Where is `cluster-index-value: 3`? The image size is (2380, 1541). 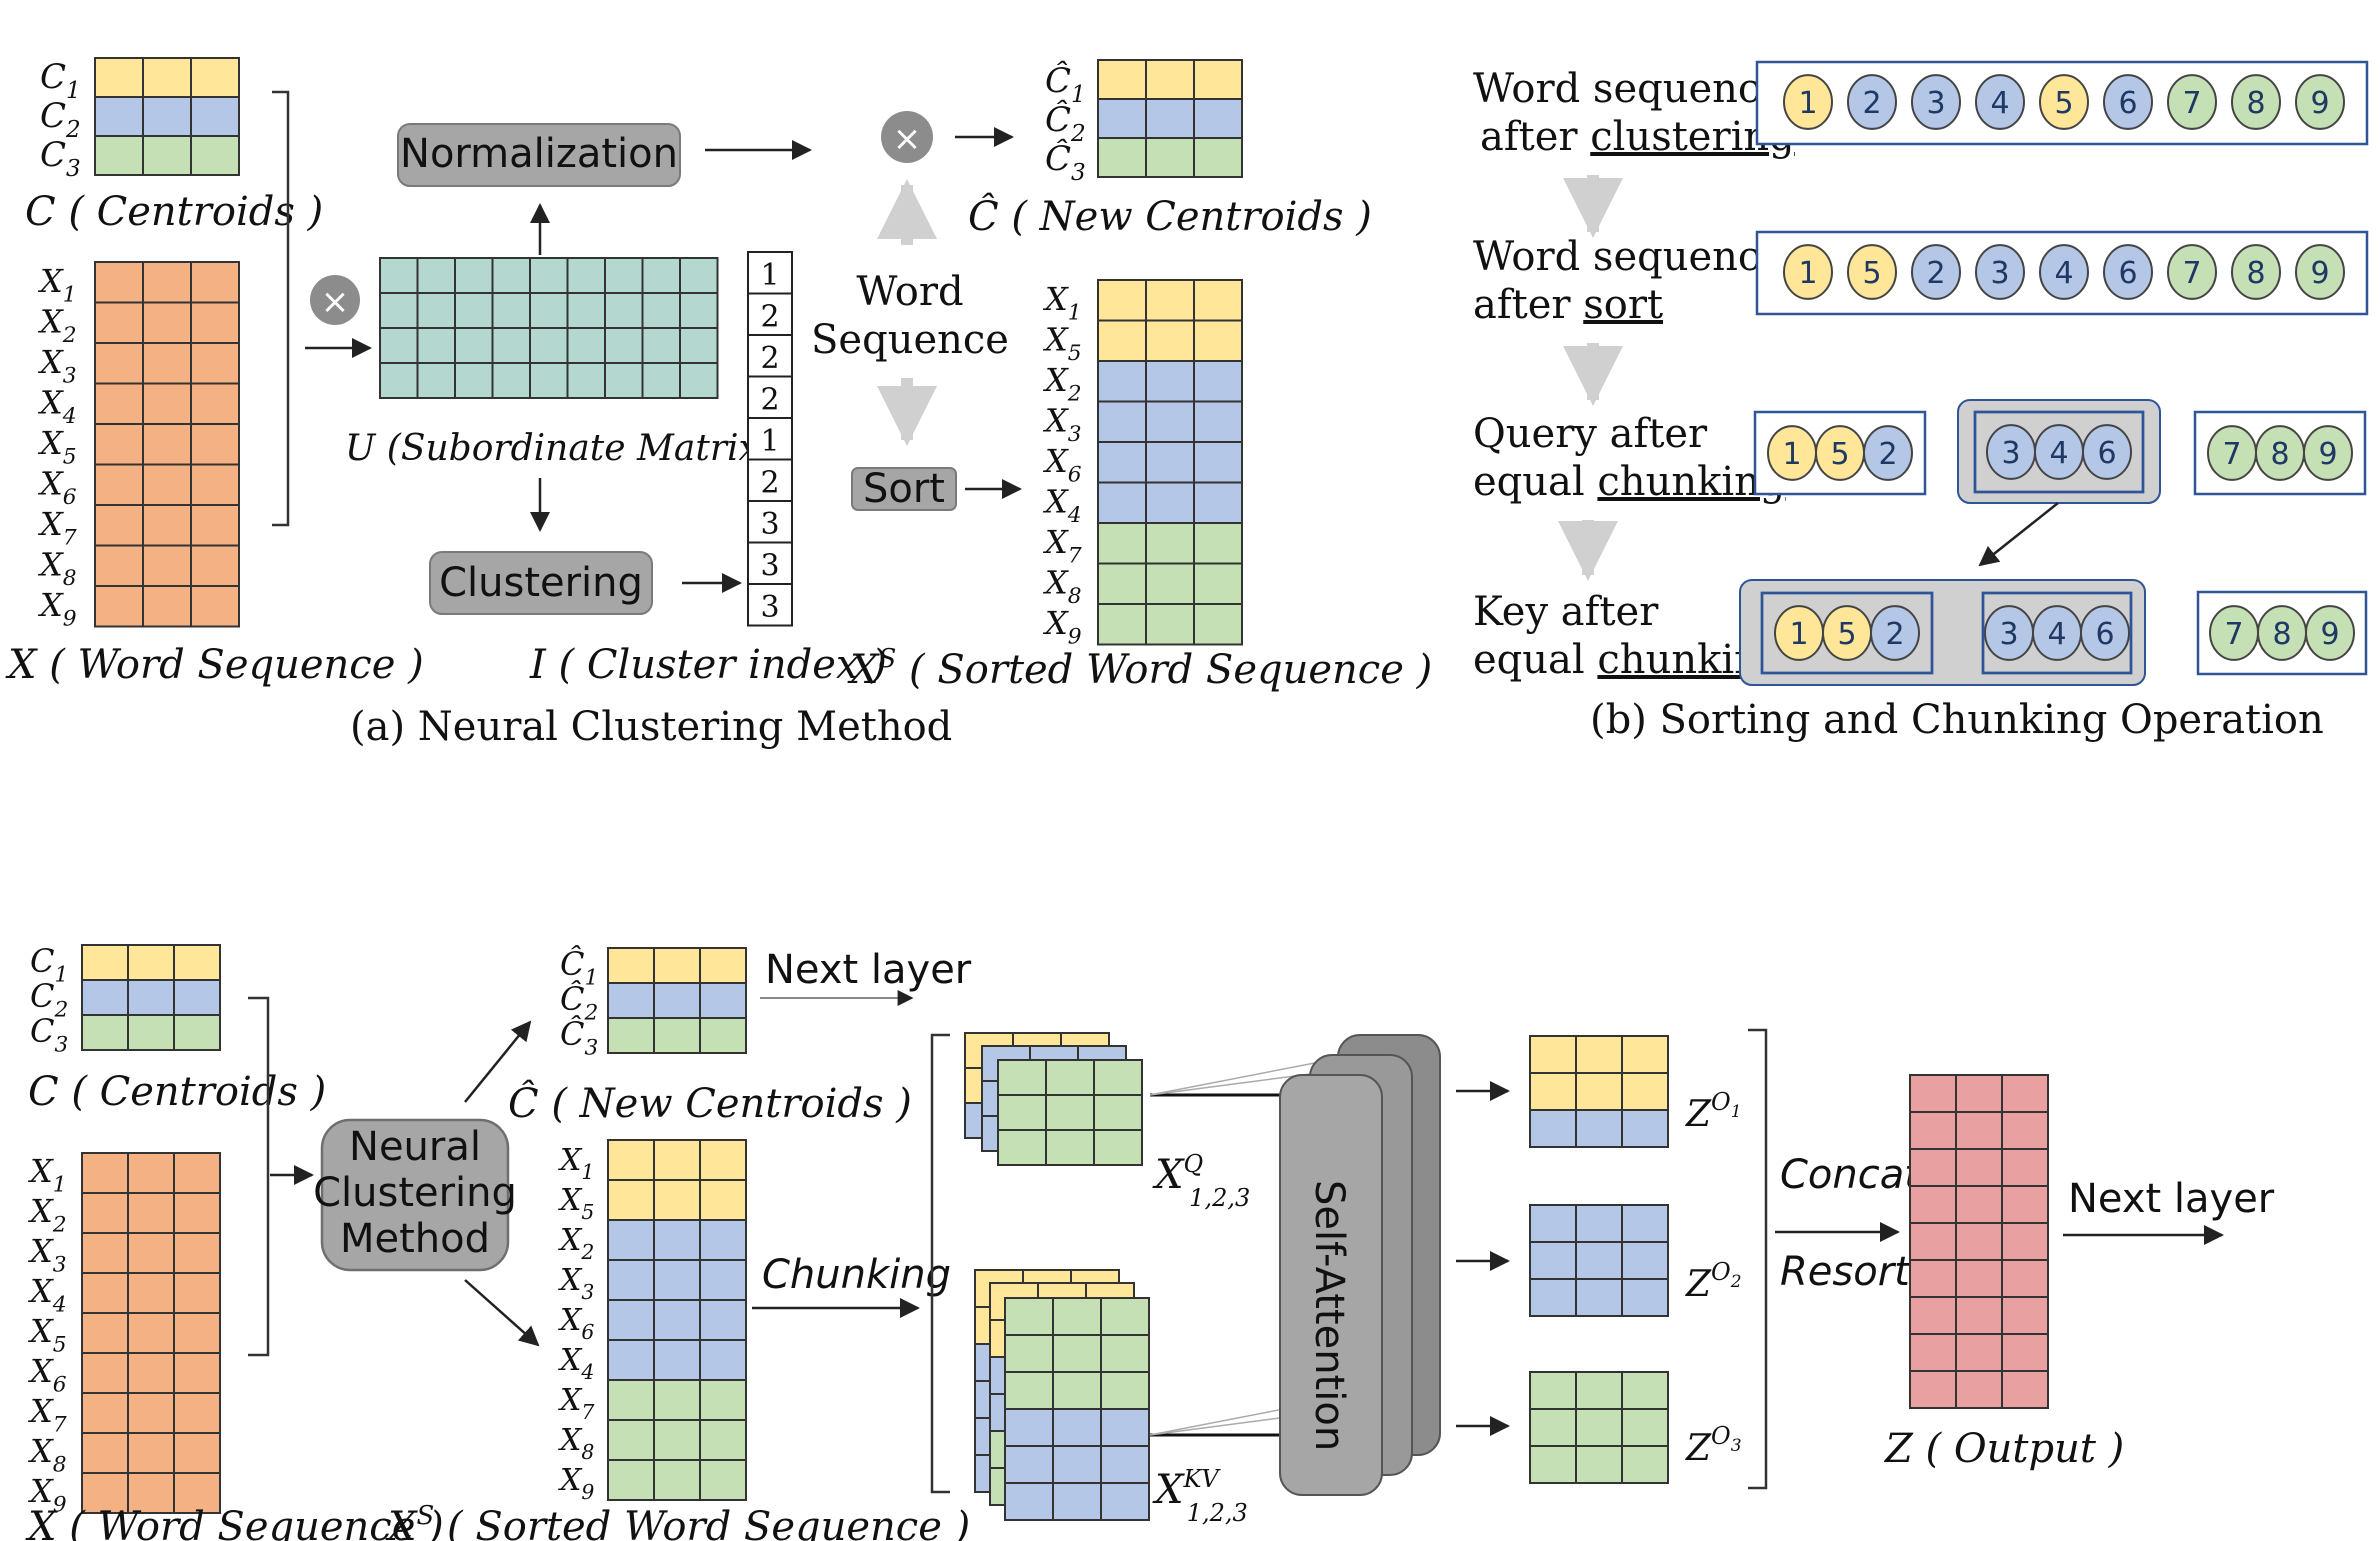 cluster-index-value: 3 is located at coordinates (769, 566).